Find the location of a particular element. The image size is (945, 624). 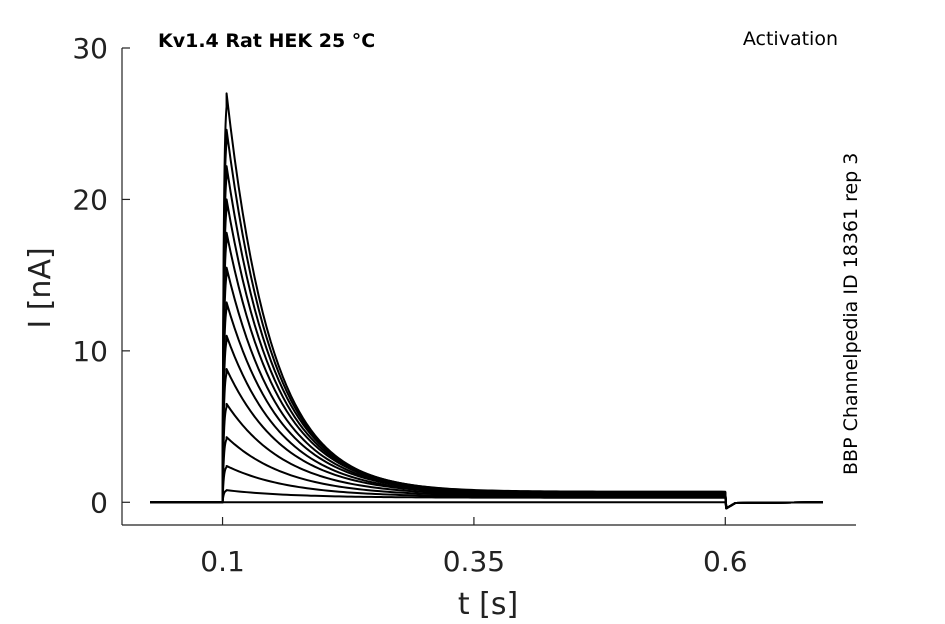

y-tick-label: 30 is located at coordinates (90, 48).